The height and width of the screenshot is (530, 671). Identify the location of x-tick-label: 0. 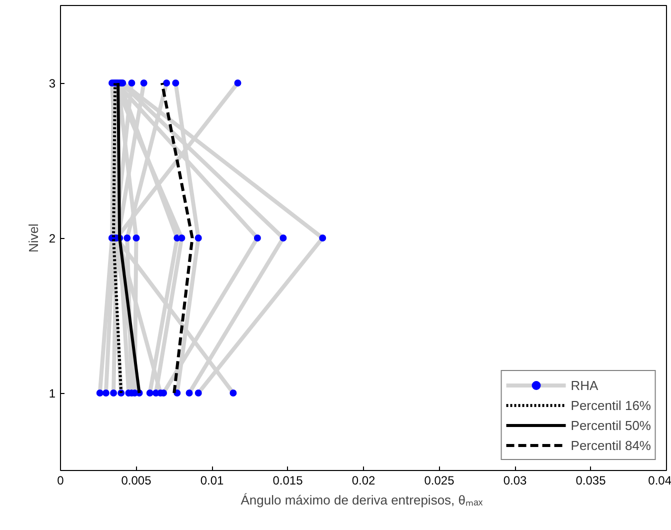
(60, 481).